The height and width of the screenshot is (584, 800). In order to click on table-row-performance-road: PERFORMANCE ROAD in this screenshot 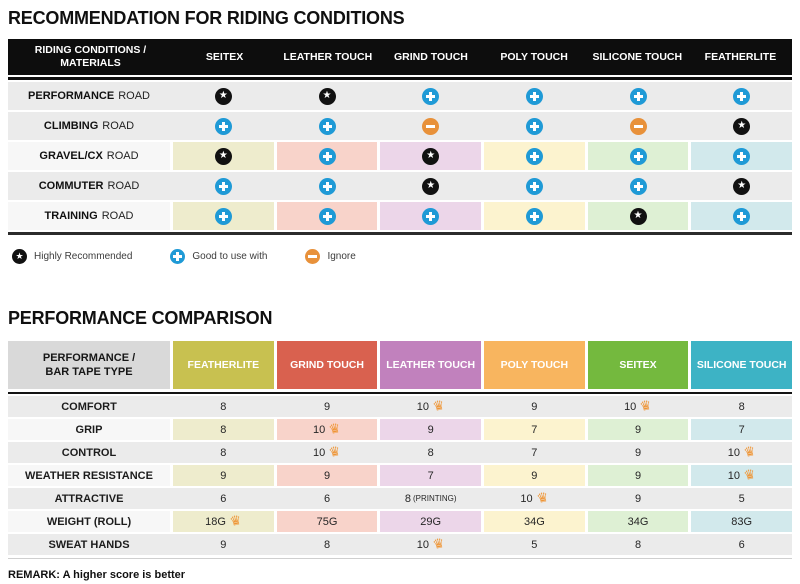, I will do `click(400, 96)`.